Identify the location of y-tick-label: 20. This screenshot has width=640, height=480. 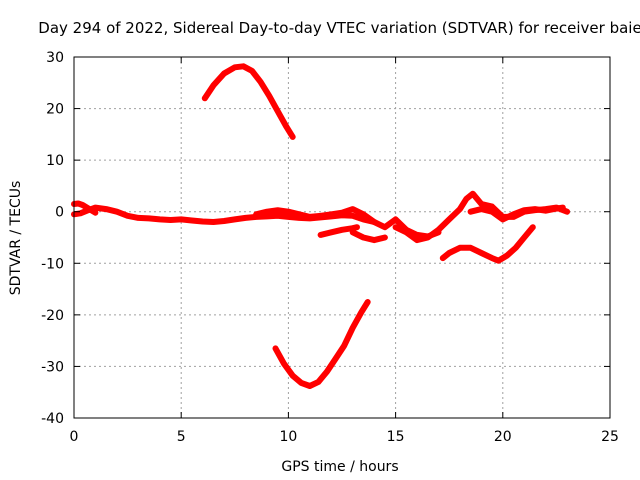
(55, 110).